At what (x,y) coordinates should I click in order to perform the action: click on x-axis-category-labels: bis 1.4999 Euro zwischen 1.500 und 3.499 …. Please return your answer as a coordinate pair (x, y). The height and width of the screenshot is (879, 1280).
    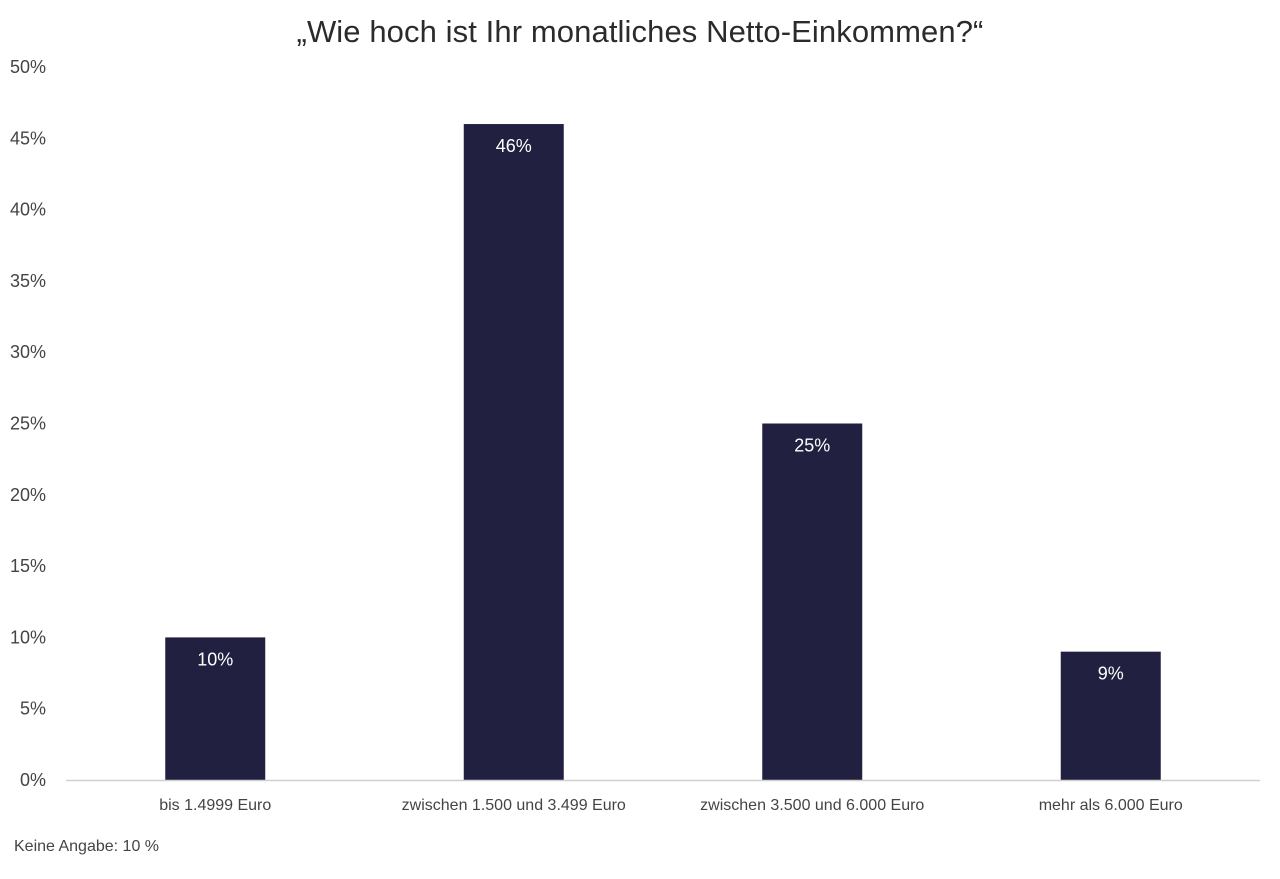
    Looking at the image, I should click on (671, 805).